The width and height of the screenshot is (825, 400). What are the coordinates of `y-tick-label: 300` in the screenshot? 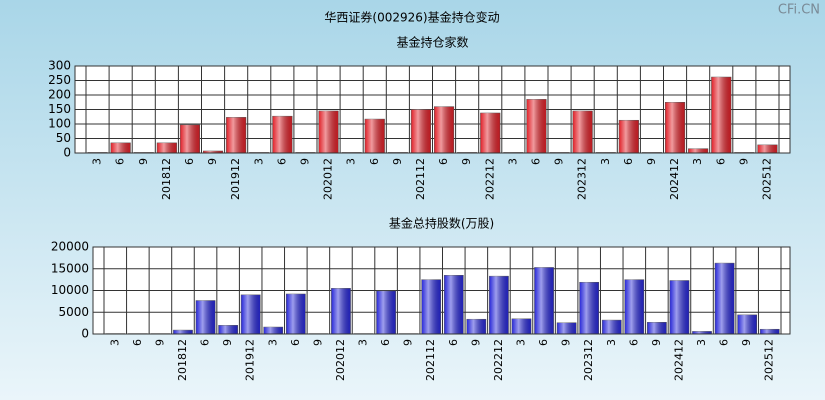 It's located at (59, 66).